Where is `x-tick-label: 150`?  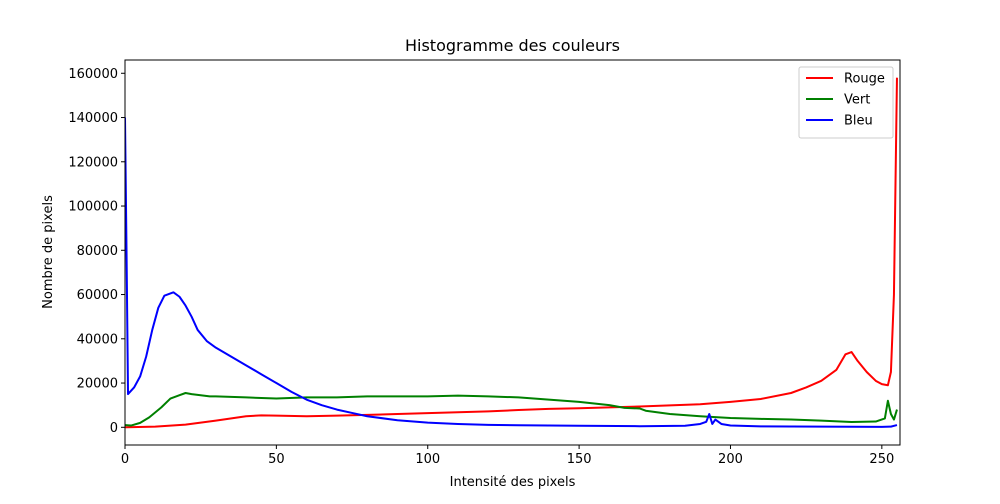 x-tick-label: 150 is located at coordinates (579, 459).